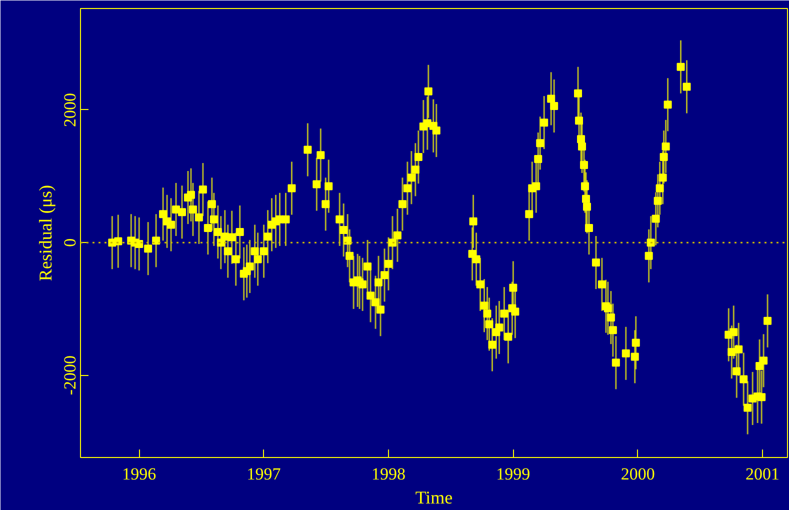  What do you see at coordinates (46, 233) in the screenshot?
I see `y-axis-title: Residual (μs)` at bounding box center [46, 233].